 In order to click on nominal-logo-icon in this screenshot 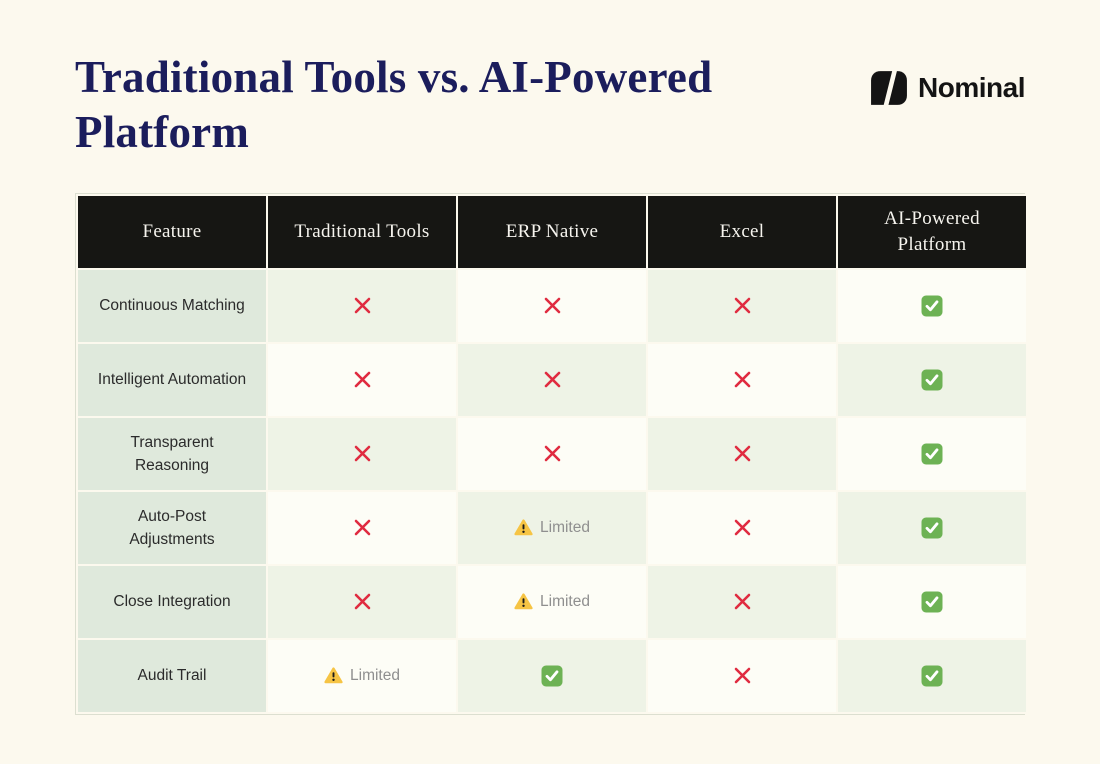, I will do `click(889, 88)`.